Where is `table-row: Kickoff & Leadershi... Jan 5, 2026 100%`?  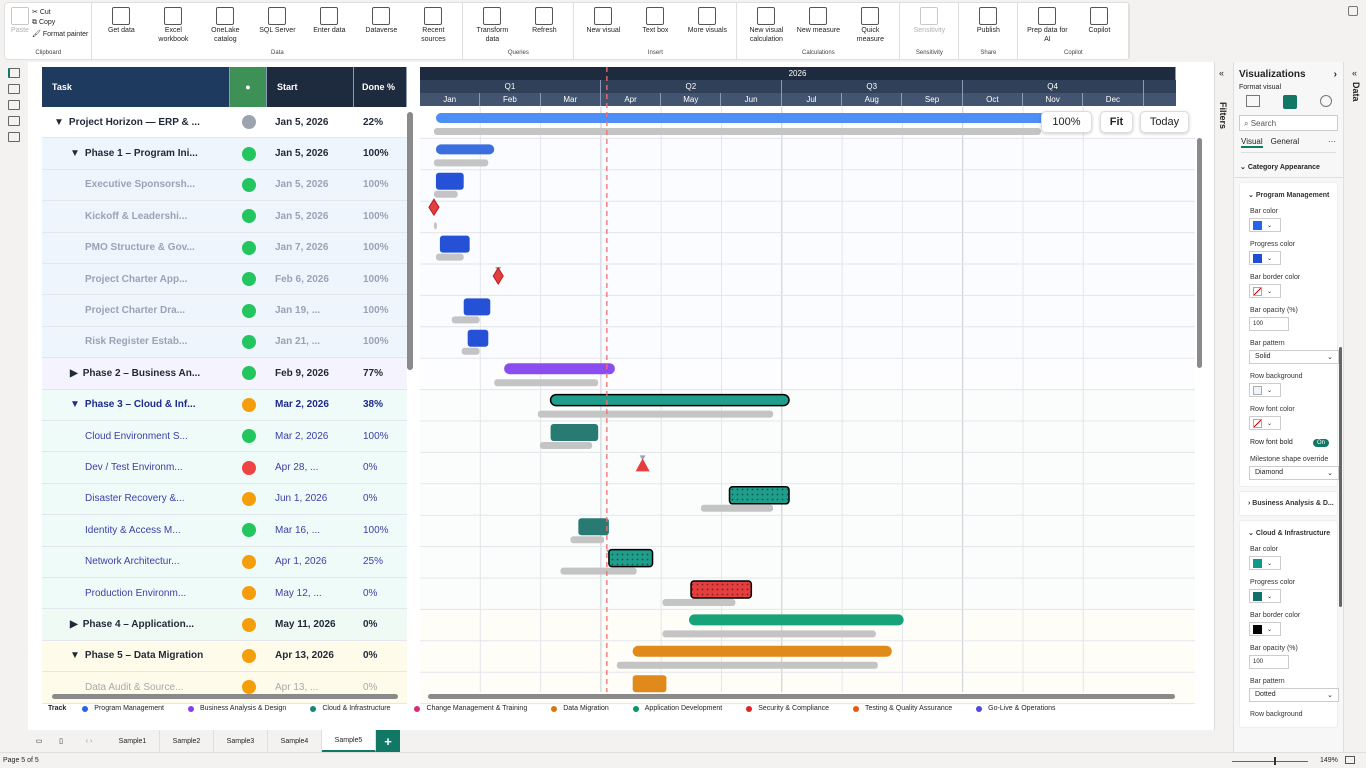
table-row: Kickoff & Leadershi... Jan 5, 2026 100% is located at coordinates (224, 217).